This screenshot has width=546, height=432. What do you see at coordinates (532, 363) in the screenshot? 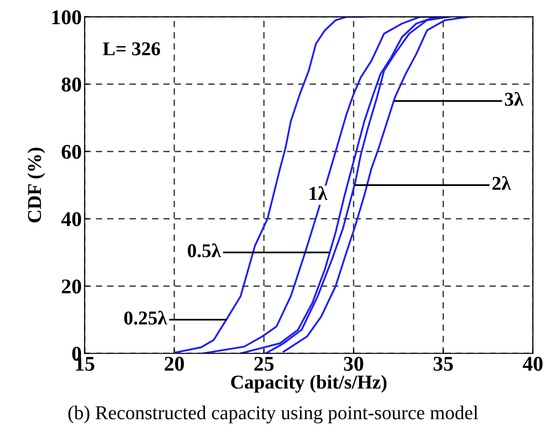
I see `x-tick-label: 40` at bounding box center [532, 363].